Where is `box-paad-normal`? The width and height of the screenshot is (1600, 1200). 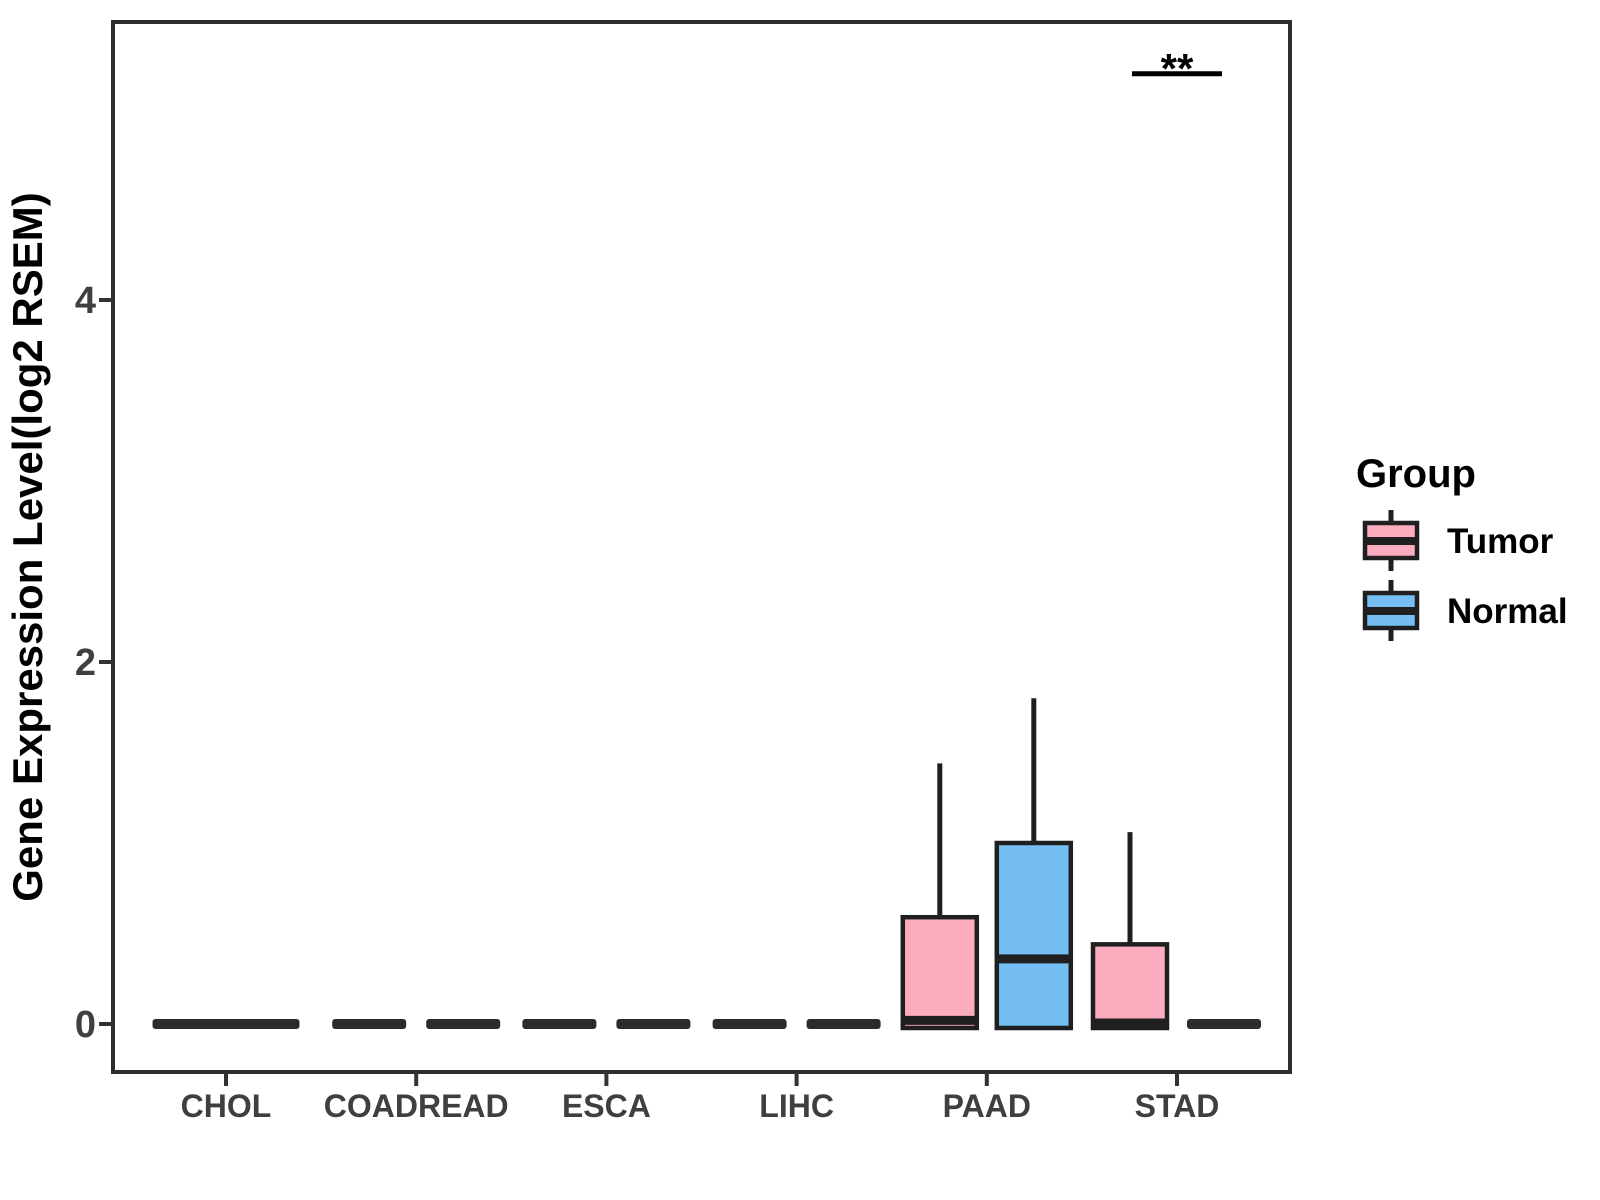 box-paad-normal is located at coordinates (1034, 935).